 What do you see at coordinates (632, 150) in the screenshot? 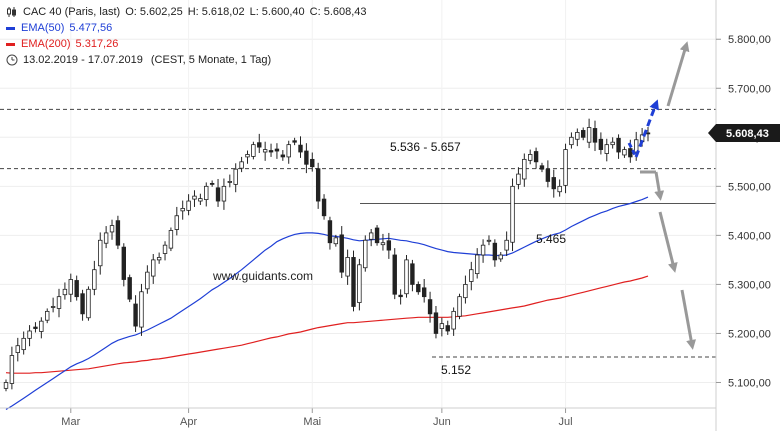
I see `blue-up-arrow-start` at bounding box center [632, 150].